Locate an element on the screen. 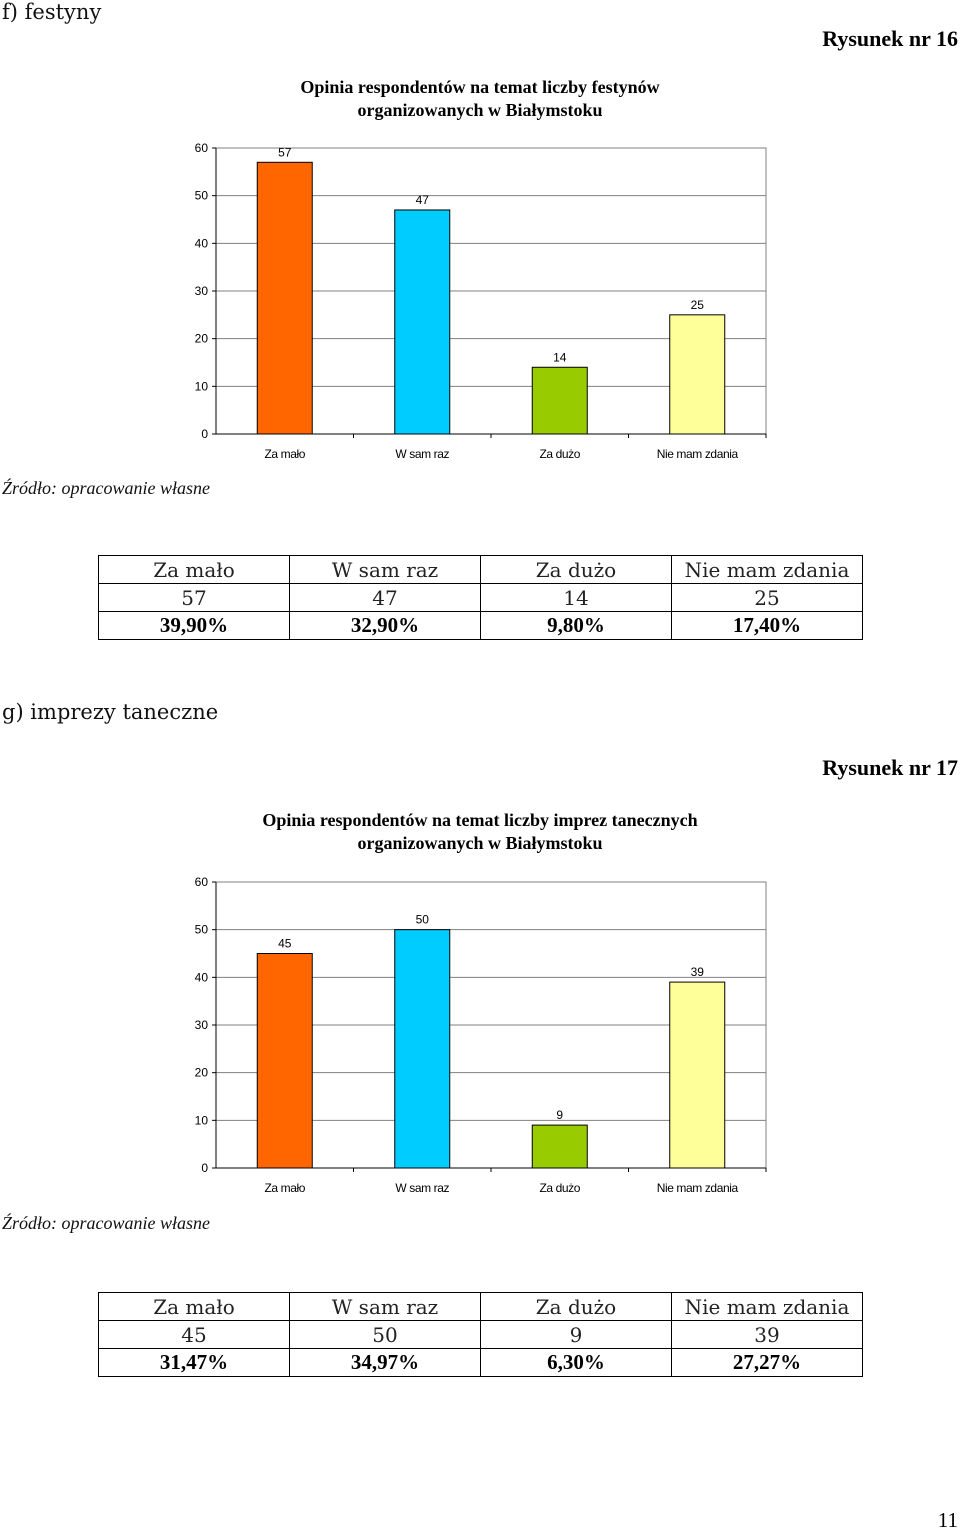  table-cell: 6,30% is located at coordinates (576, 1362).